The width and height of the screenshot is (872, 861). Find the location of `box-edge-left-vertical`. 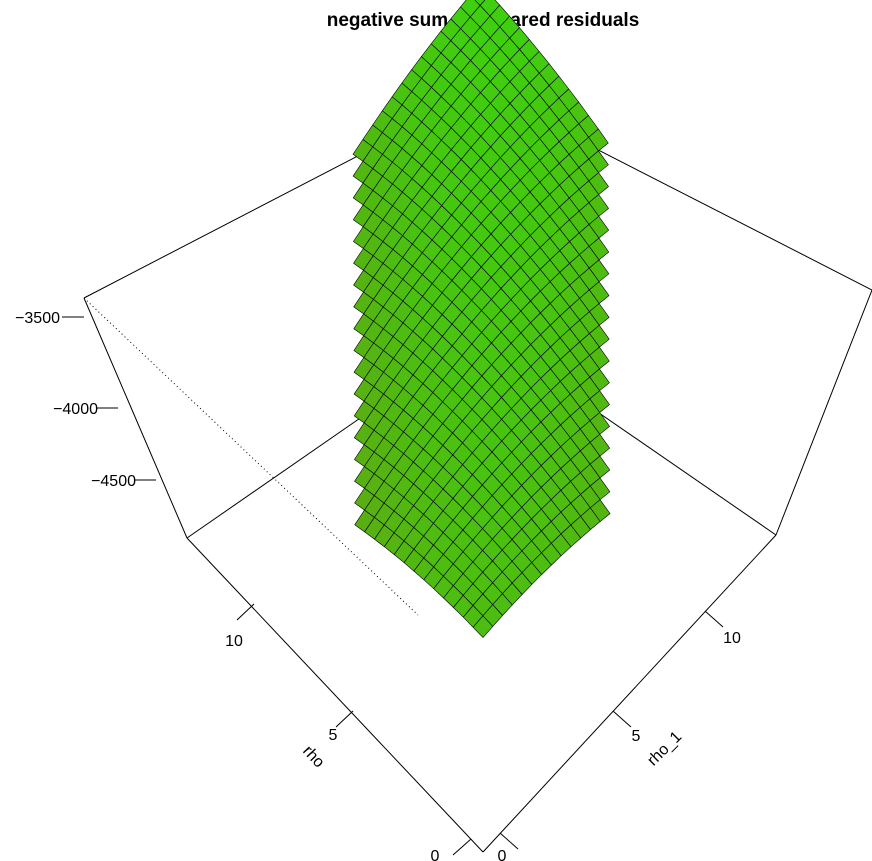

box-edge-left-vertical is located at coordinates (135, 418).